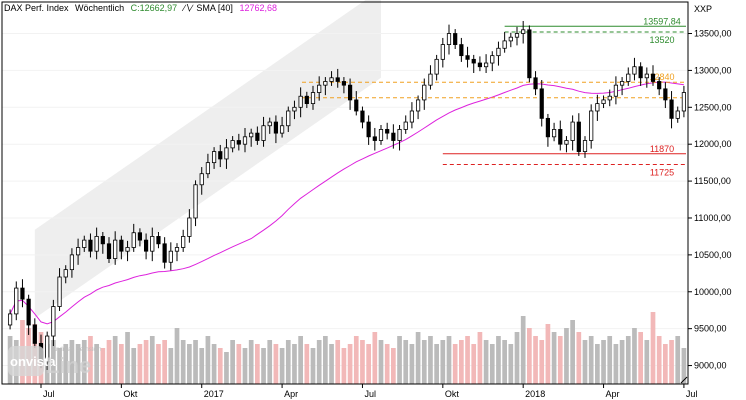 The height and width of the screenshot is (400, 746). Describe the element at coordinates (662, 21) in the screenshot. I see `level-label: 13597,84` at that location.